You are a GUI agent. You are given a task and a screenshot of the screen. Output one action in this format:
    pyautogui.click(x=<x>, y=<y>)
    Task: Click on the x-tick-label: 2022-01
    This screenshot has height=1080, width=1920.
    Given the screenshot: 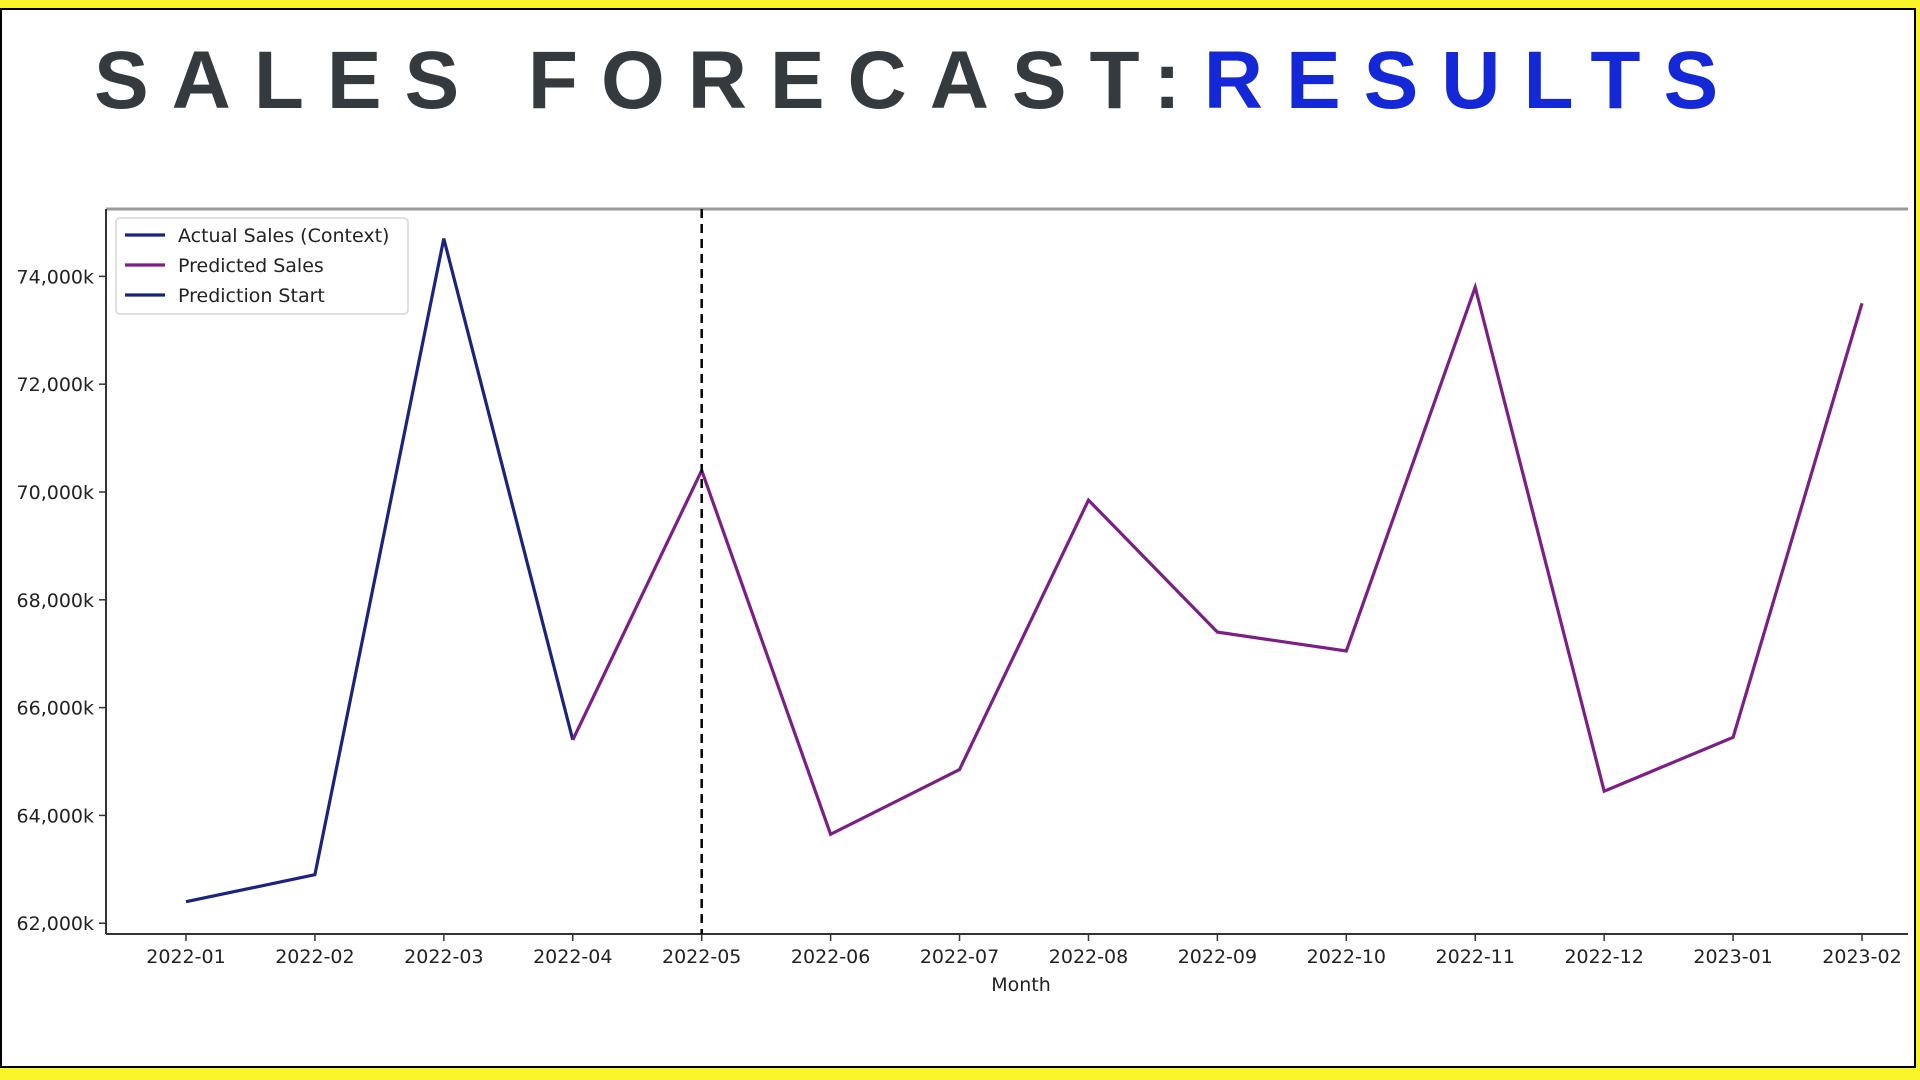 What is the action you would take?
    pyautogui.click(x=185, y=957)
    